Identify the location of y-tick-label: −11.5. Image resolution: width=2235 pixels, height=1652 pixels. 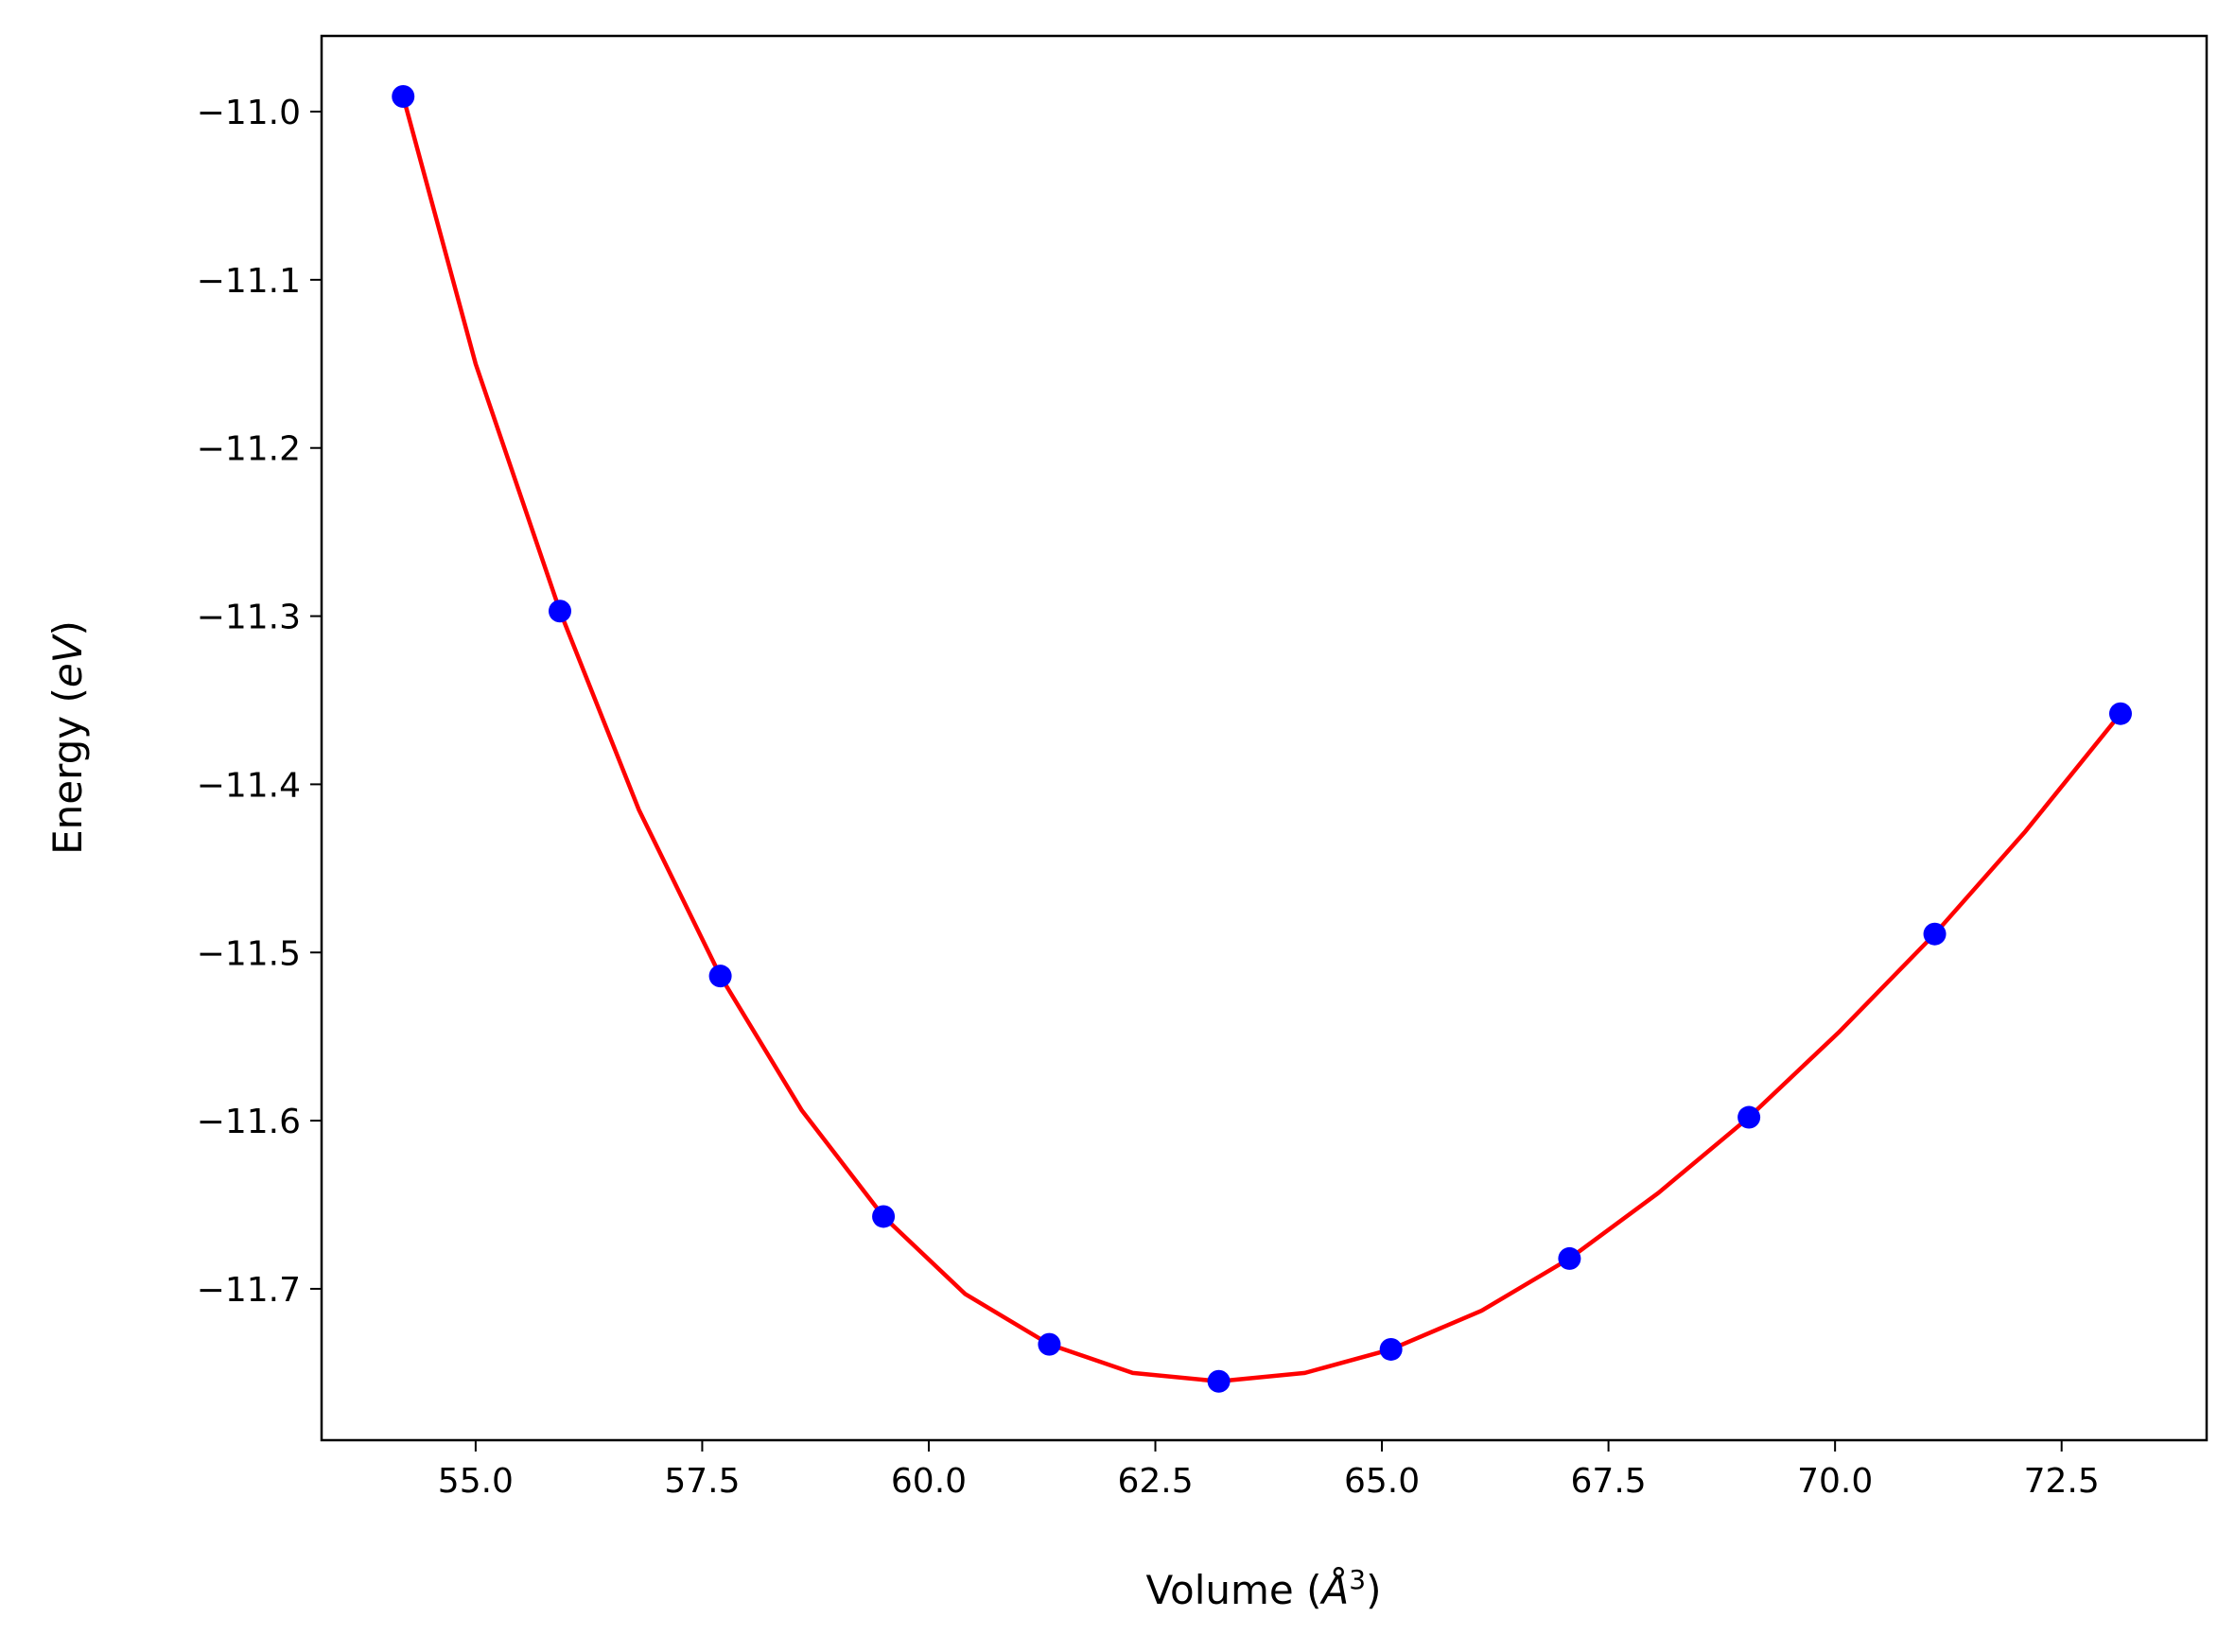
(249, 954).